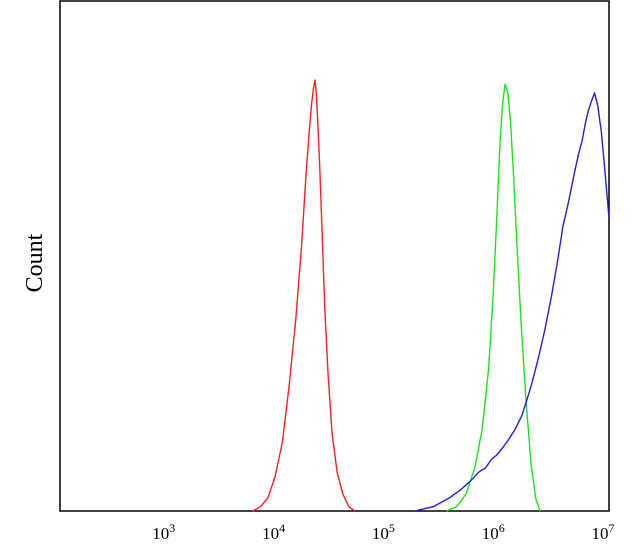 The height and width of the screenshot is (556, 634). I want to click on x-tick-label: 10⁷, so click(603, 532).